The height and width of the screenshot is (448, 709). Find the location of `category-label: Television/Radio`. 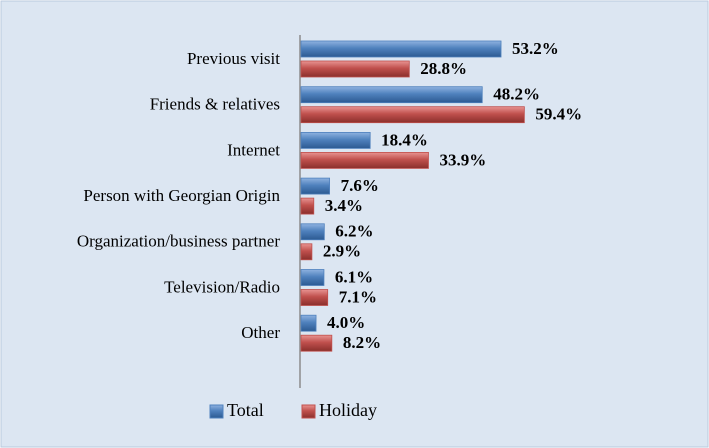

category-label: Television/Radio is located at coordinates (222, 286).